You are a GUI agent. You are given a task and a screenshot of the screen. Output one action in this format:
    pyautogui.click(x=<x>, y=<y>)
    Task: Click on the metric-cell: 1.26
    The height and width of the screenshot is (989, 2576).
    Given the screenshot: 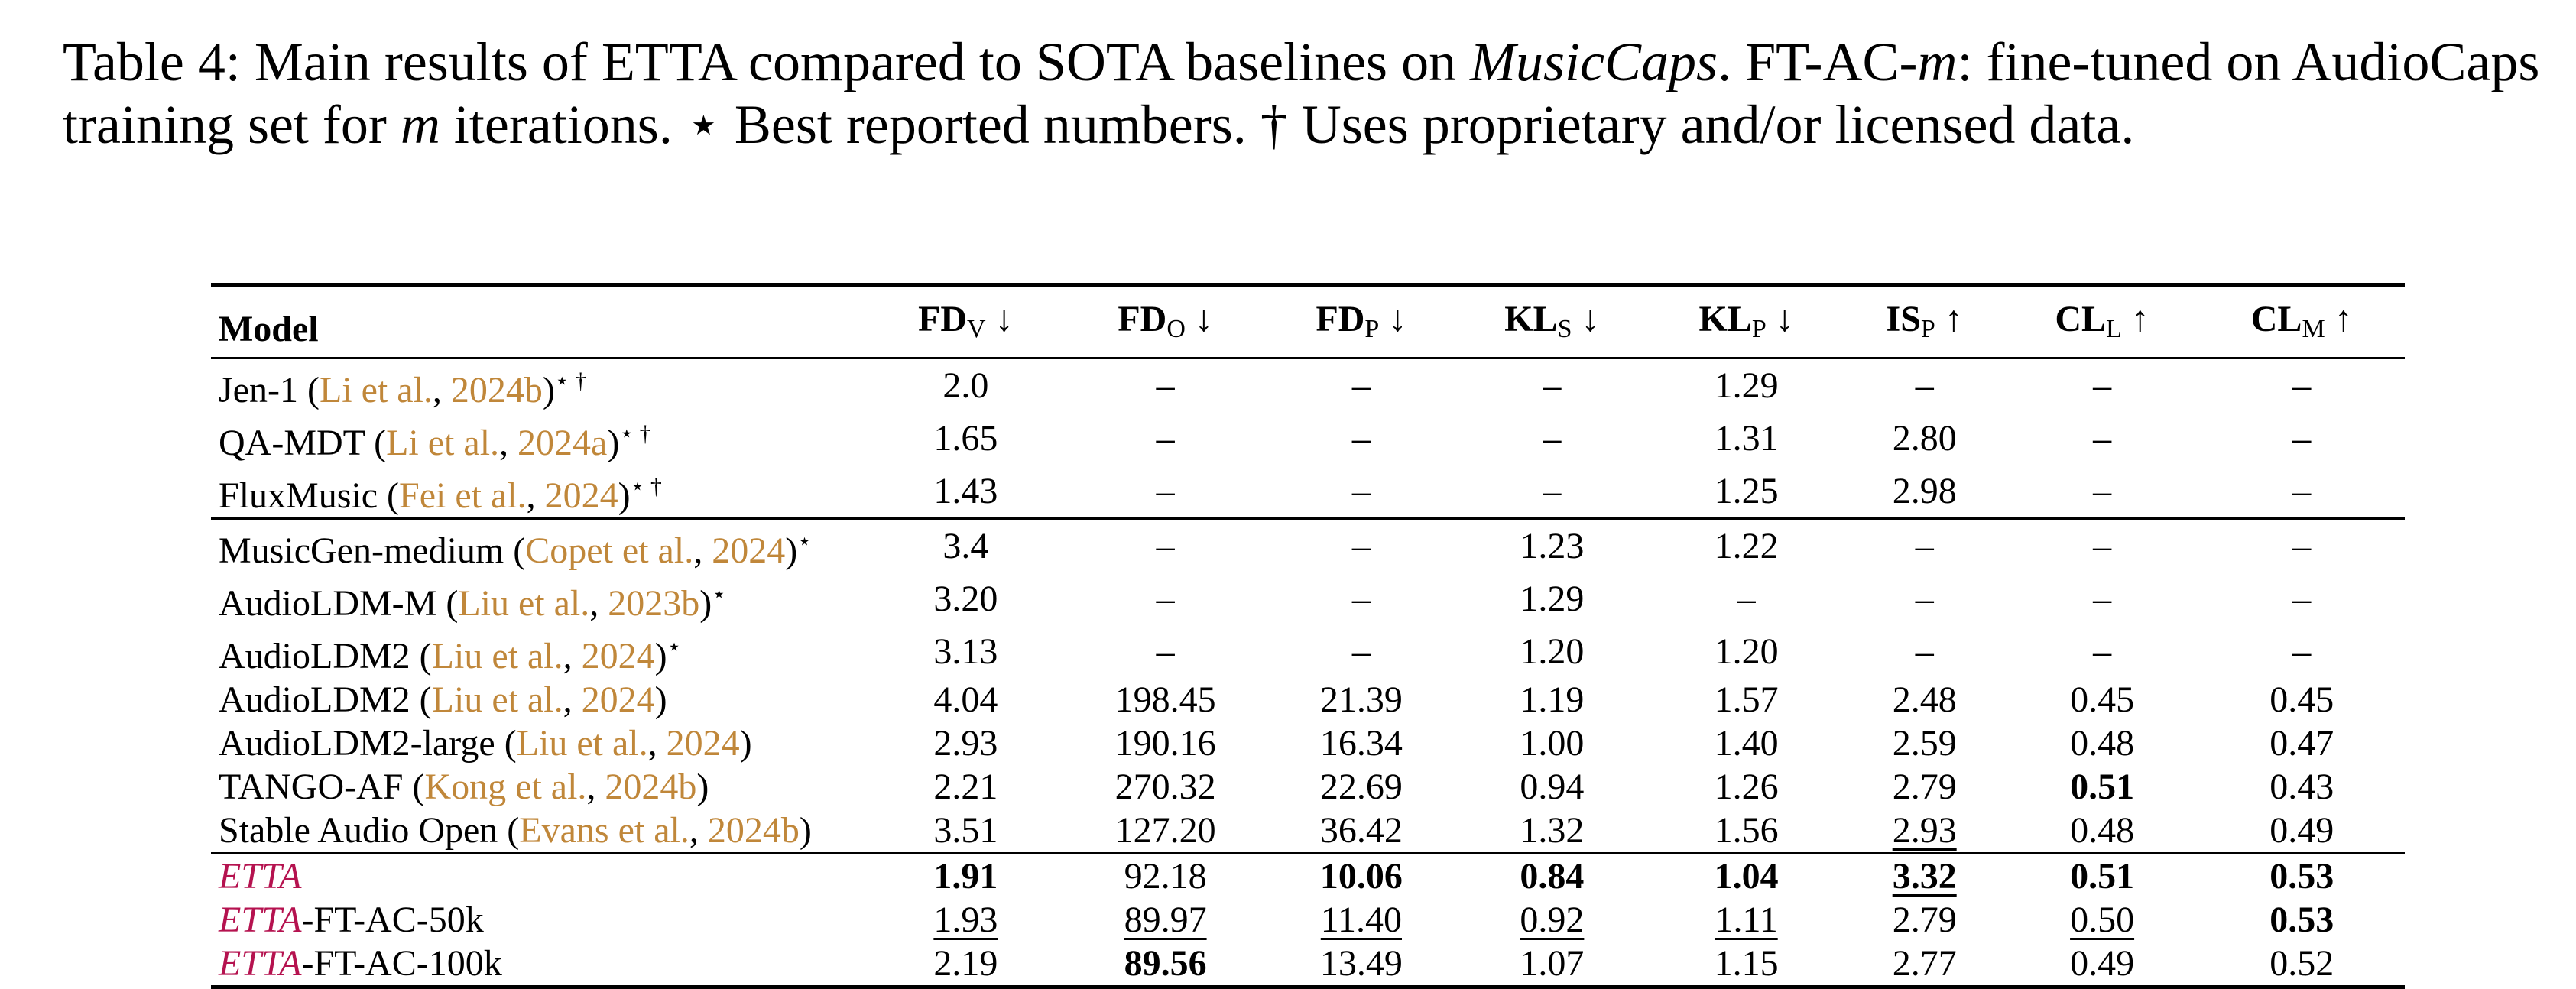 What is the action you would take?
    pyautogui.click(x=1746, y=787)
    